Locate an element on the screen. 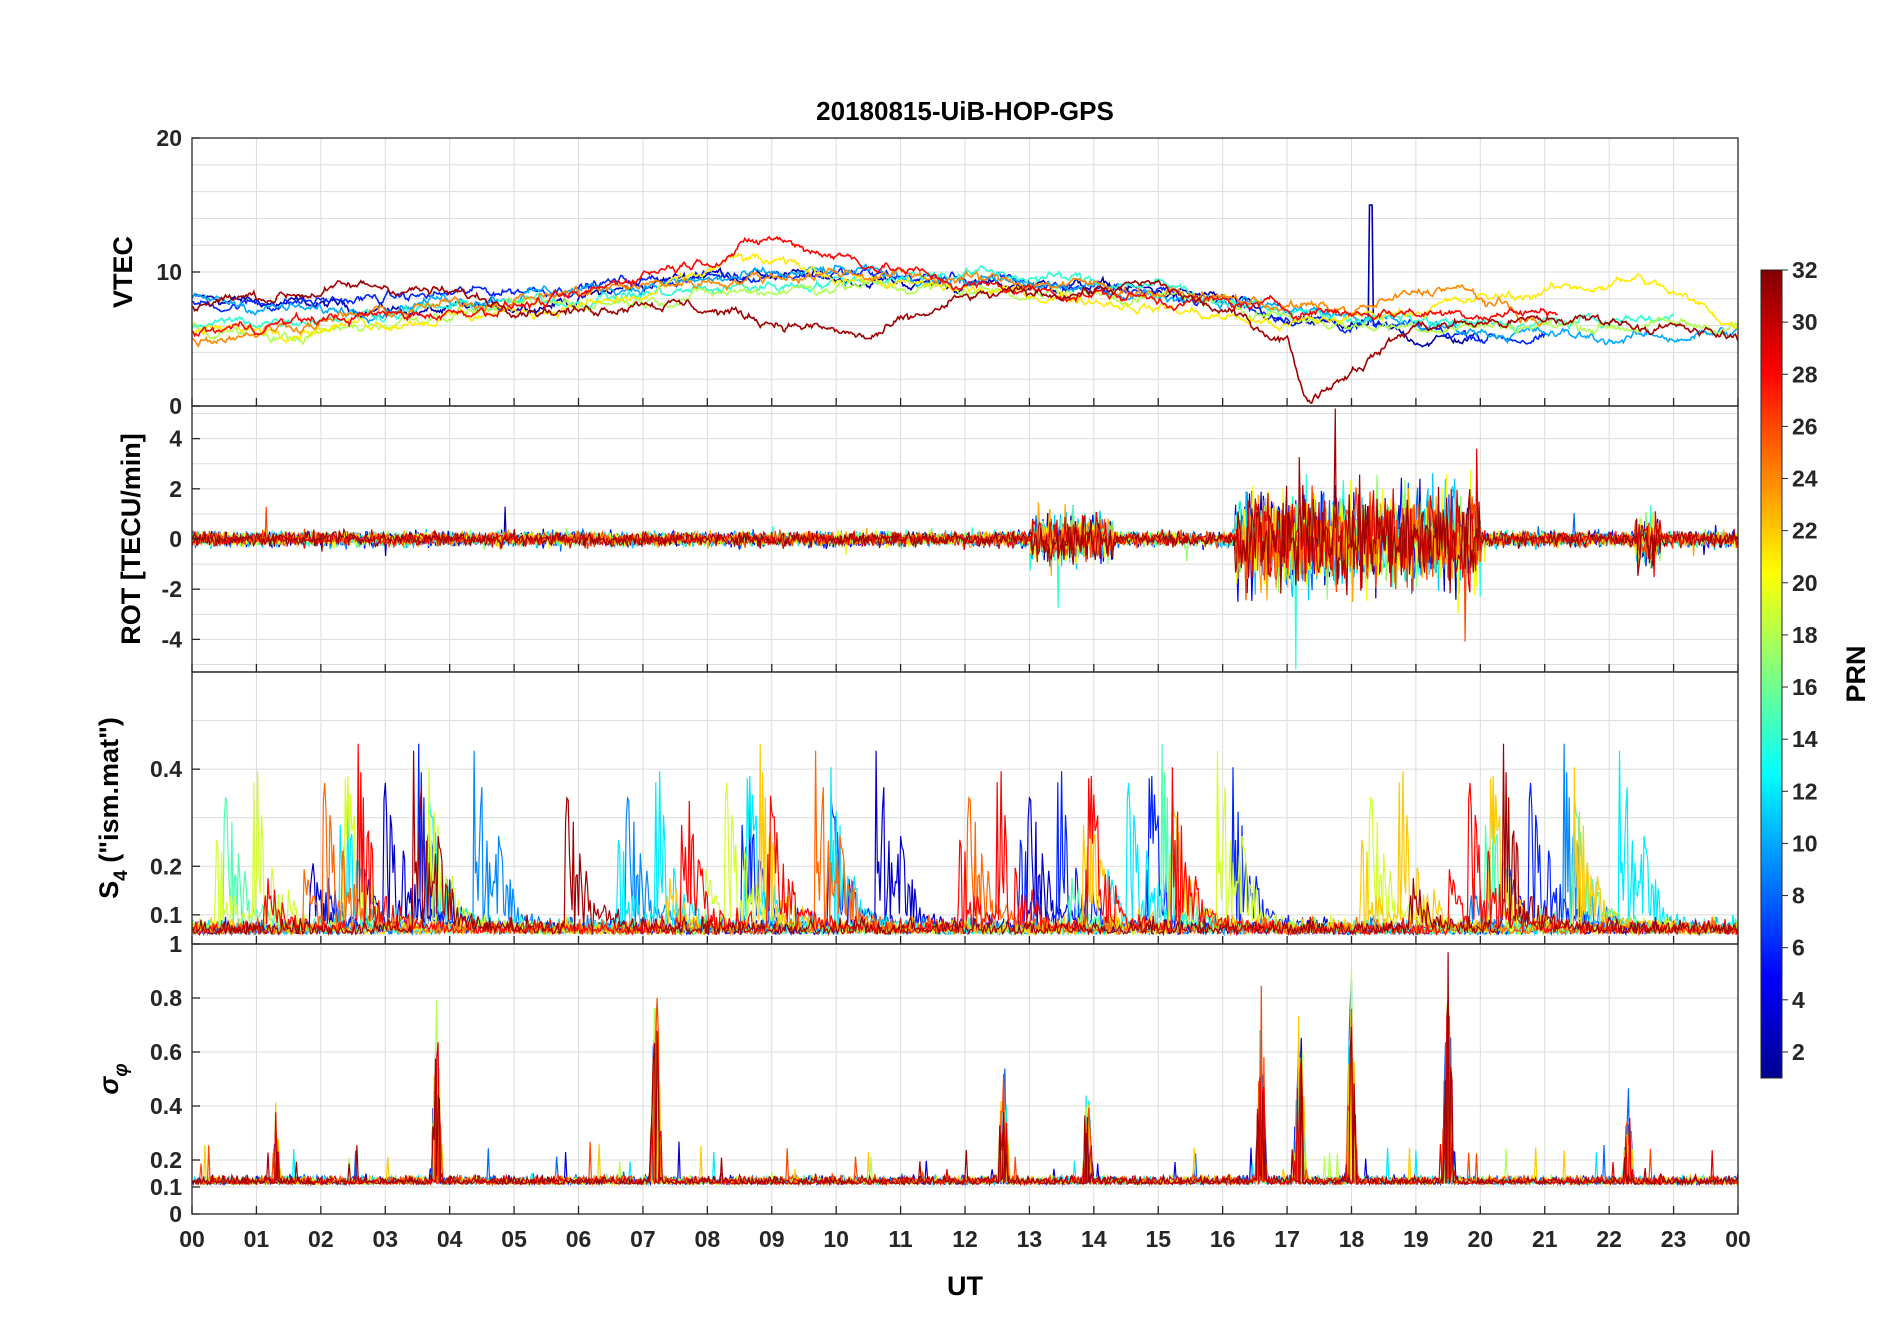  x-tick-label: 20 is located at coordinates (1481, 1239).